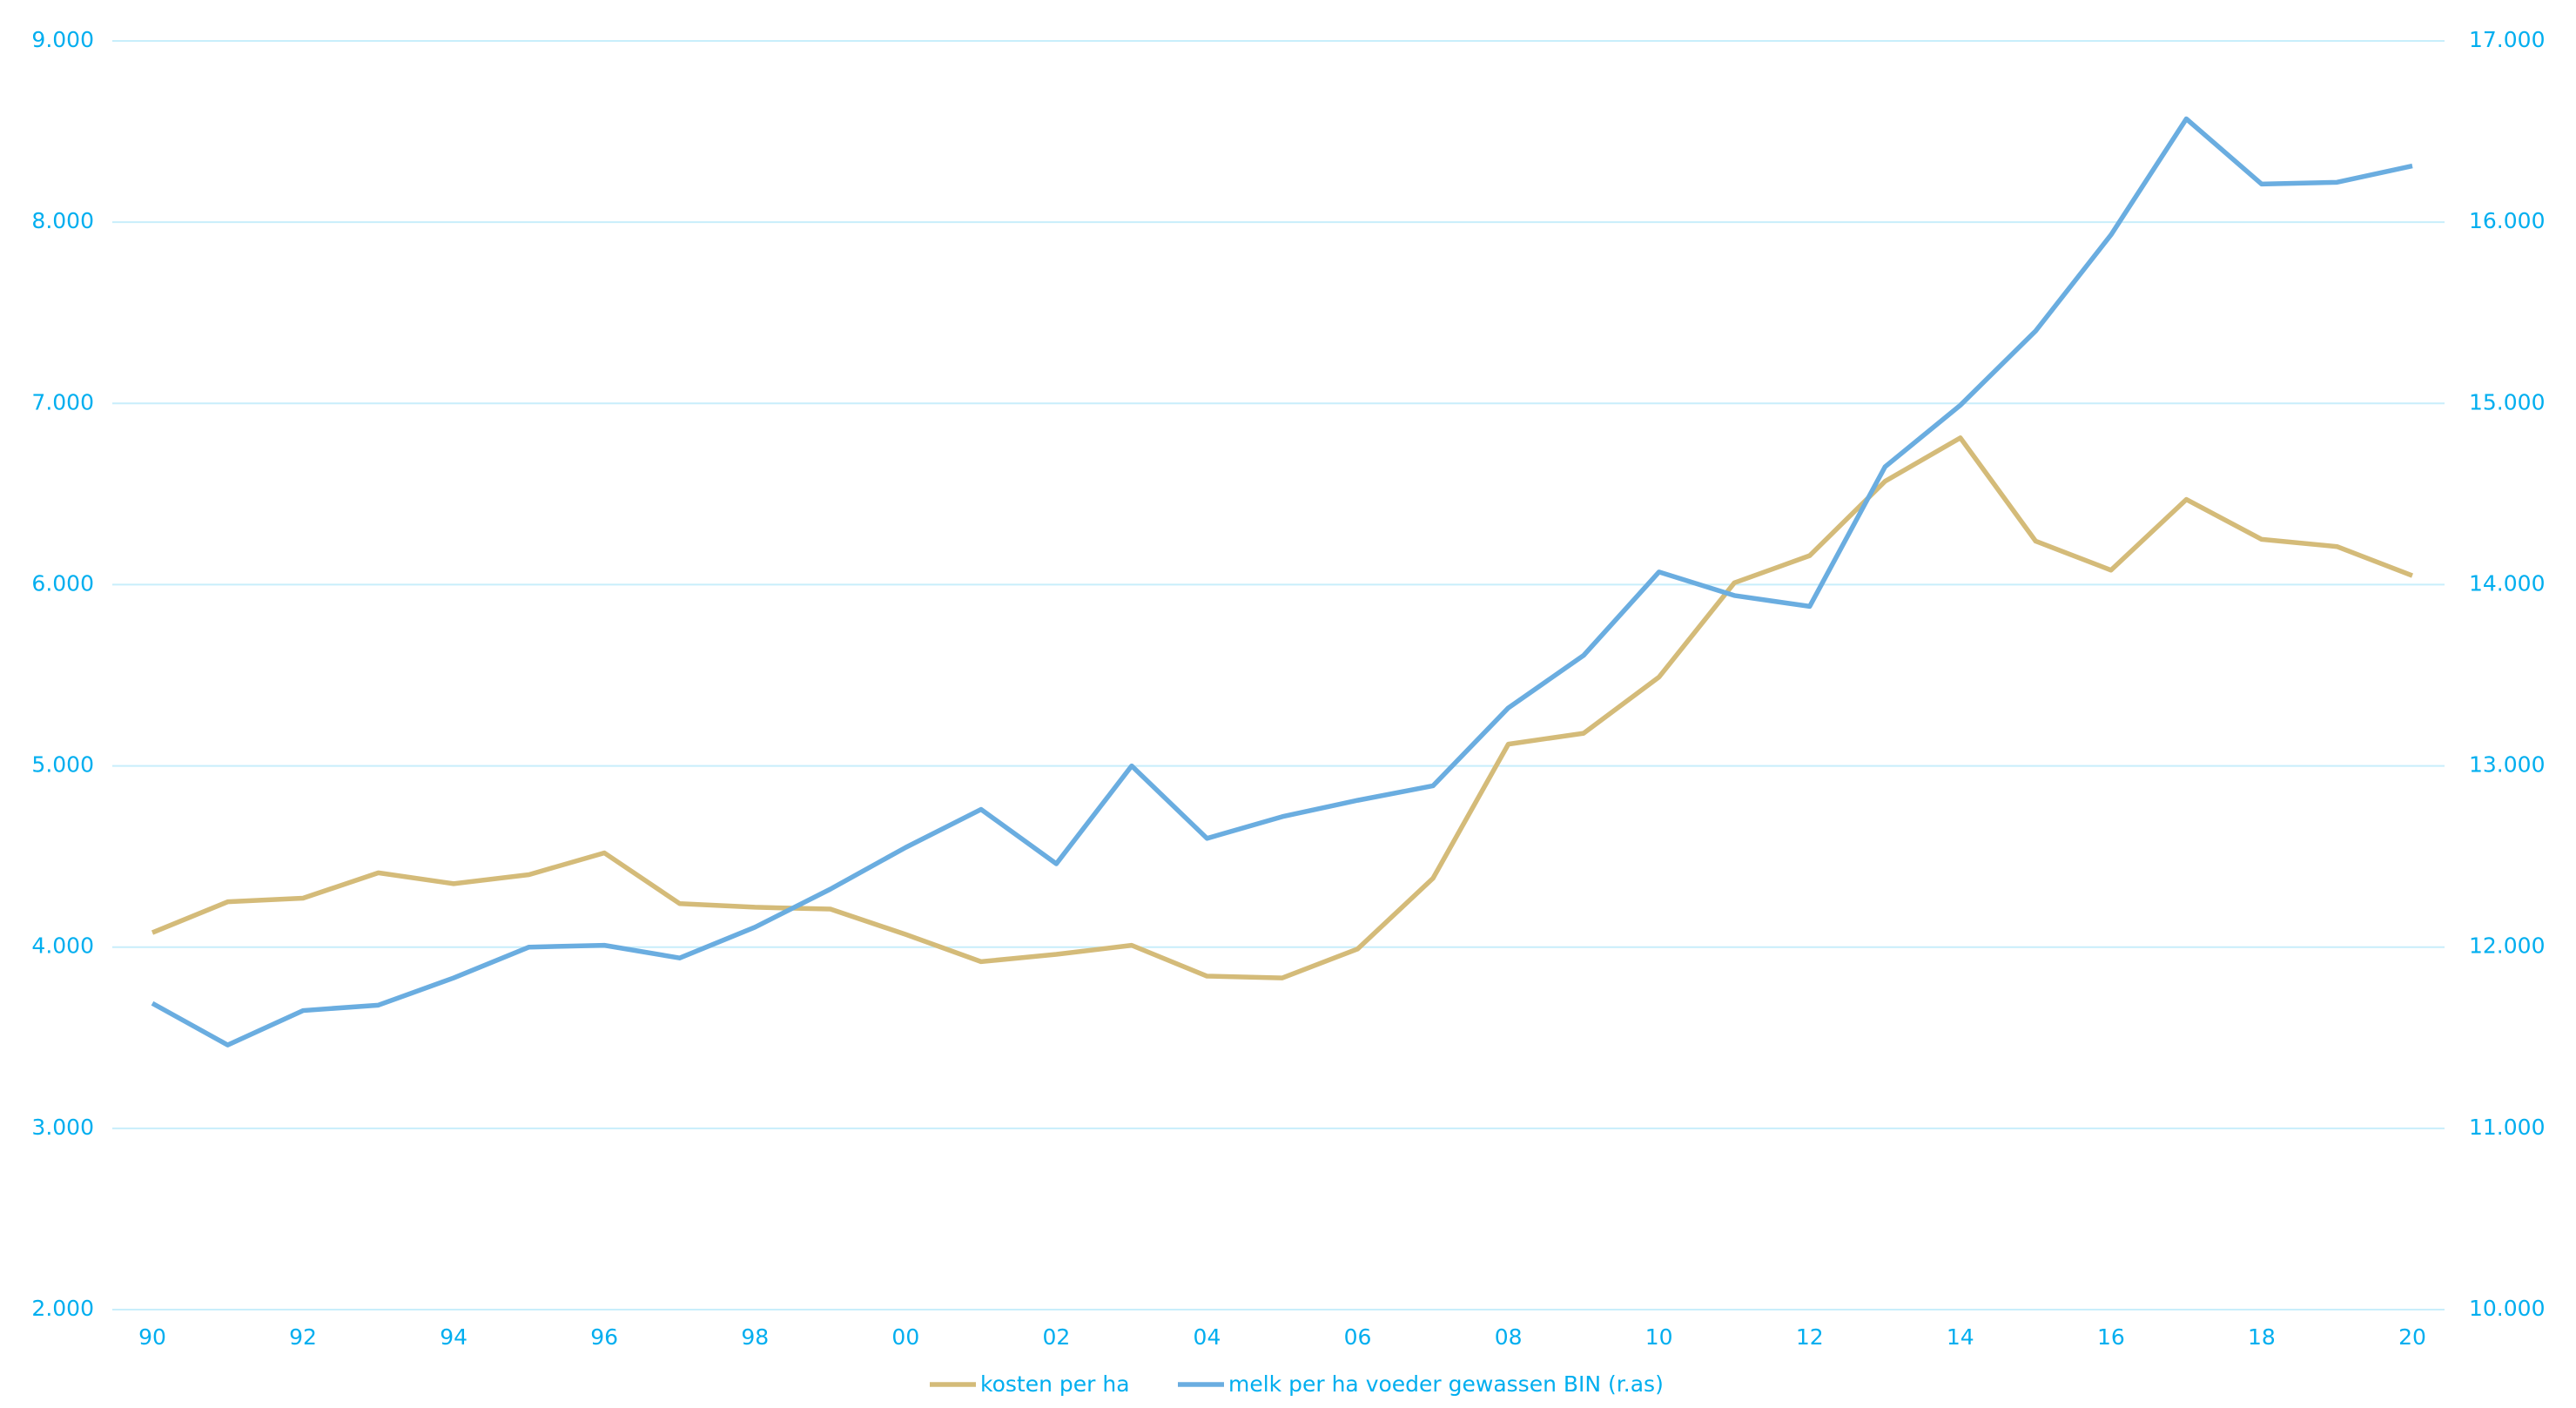  What do you see at coordinates (1207, 1337) in the screenshot?
I see `x-tick-label: 04` at bounding box center [1207, 1337].